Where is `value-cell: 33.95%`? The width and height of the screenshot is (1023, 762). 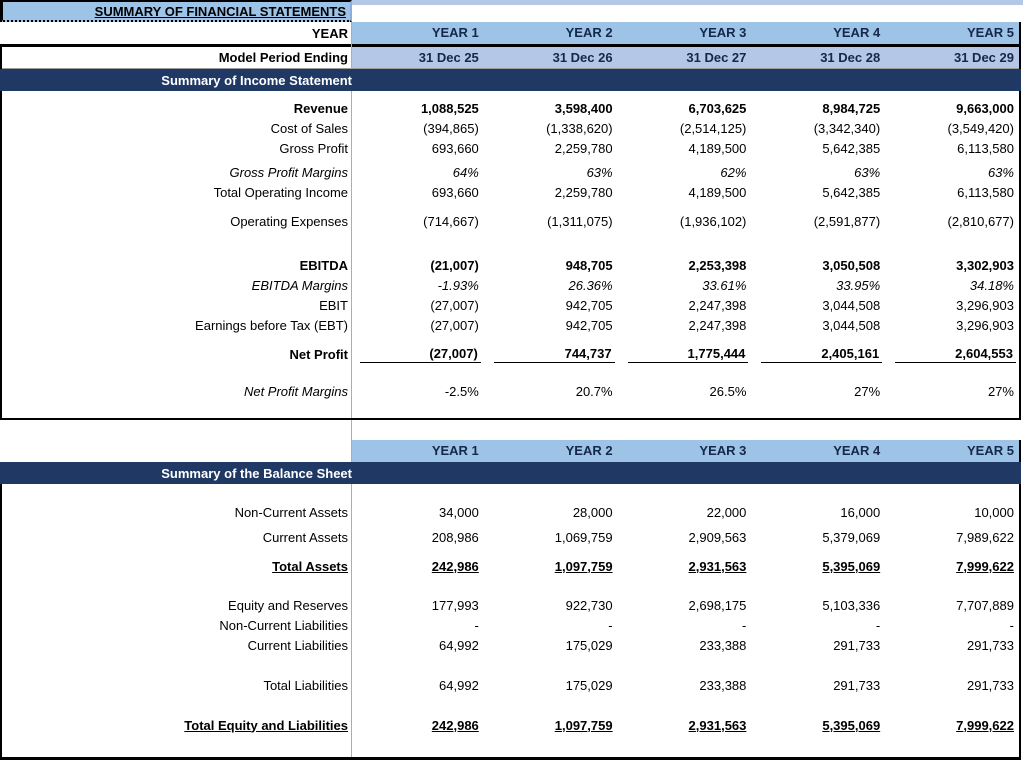 value-cell: 33.95% is located at coordinates (858, 285).